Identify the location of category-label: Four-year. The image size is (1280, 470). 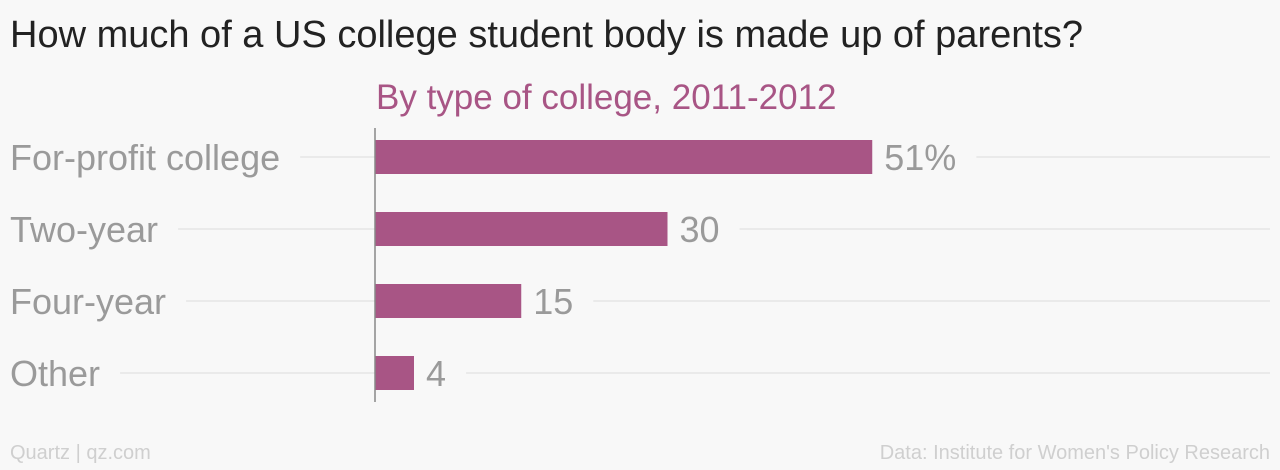
(88, 301).